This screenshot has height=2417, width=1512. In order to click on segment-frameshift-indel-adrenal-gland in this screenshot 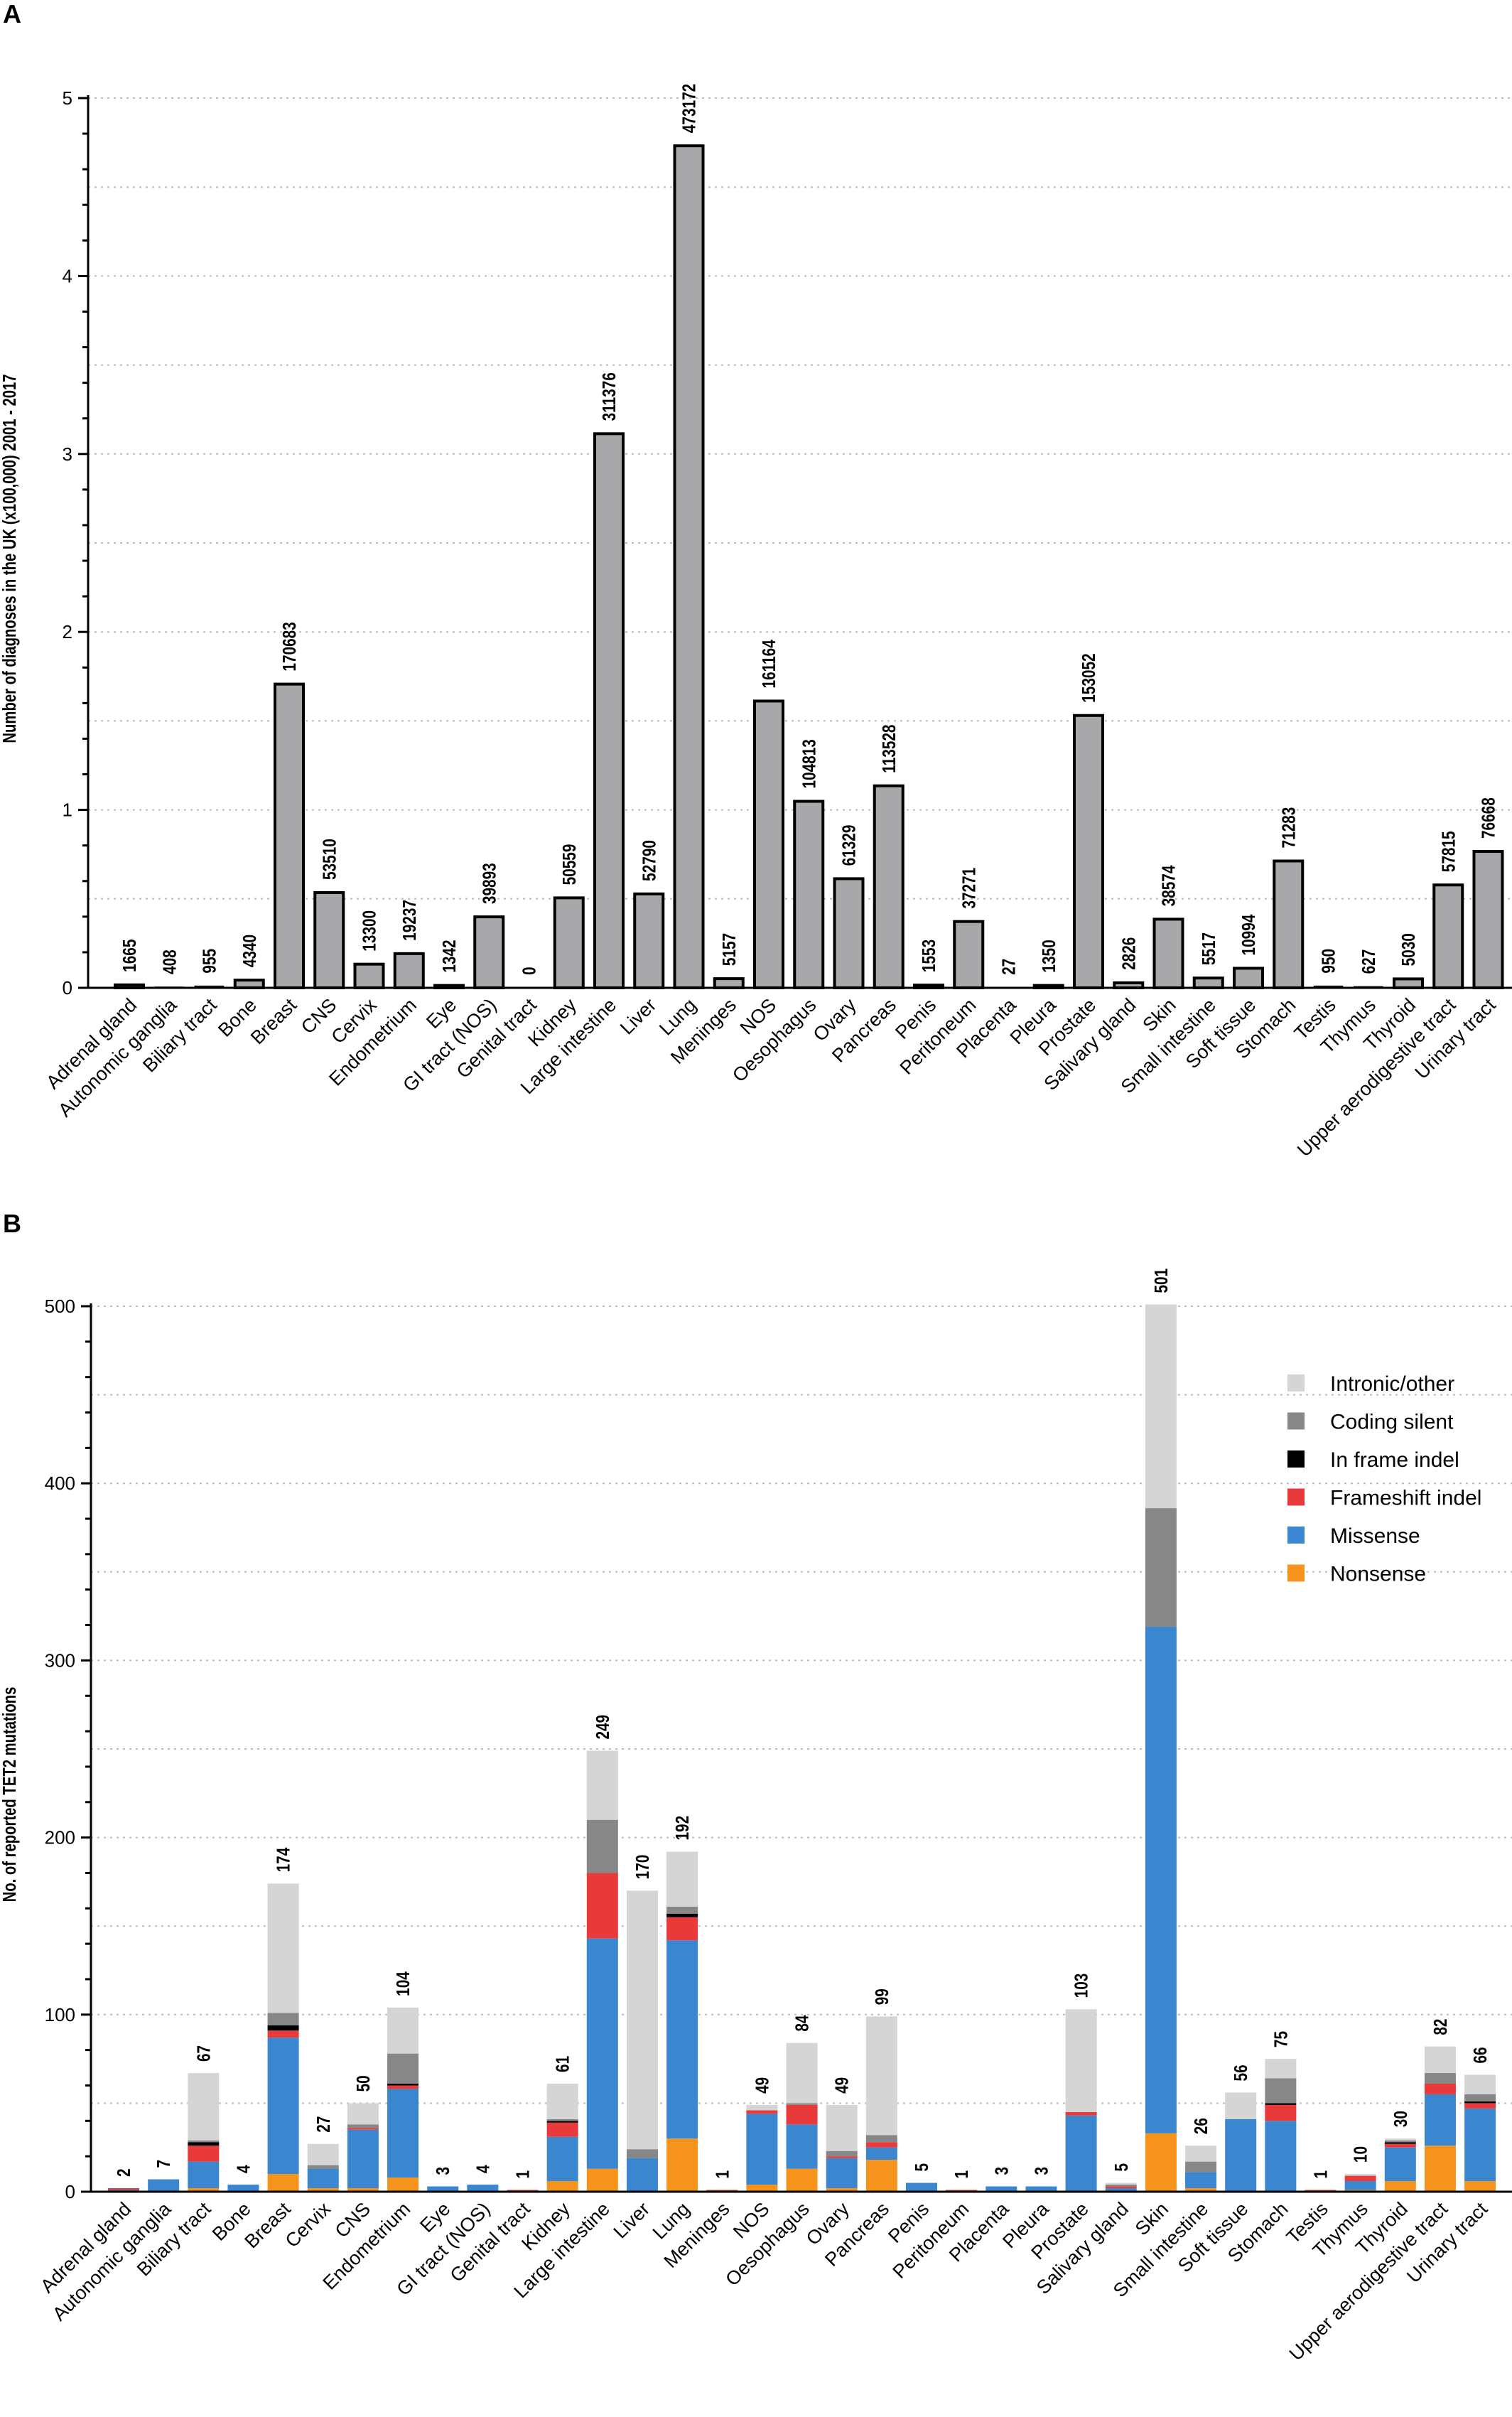, I will do `click(123, 2189)`.